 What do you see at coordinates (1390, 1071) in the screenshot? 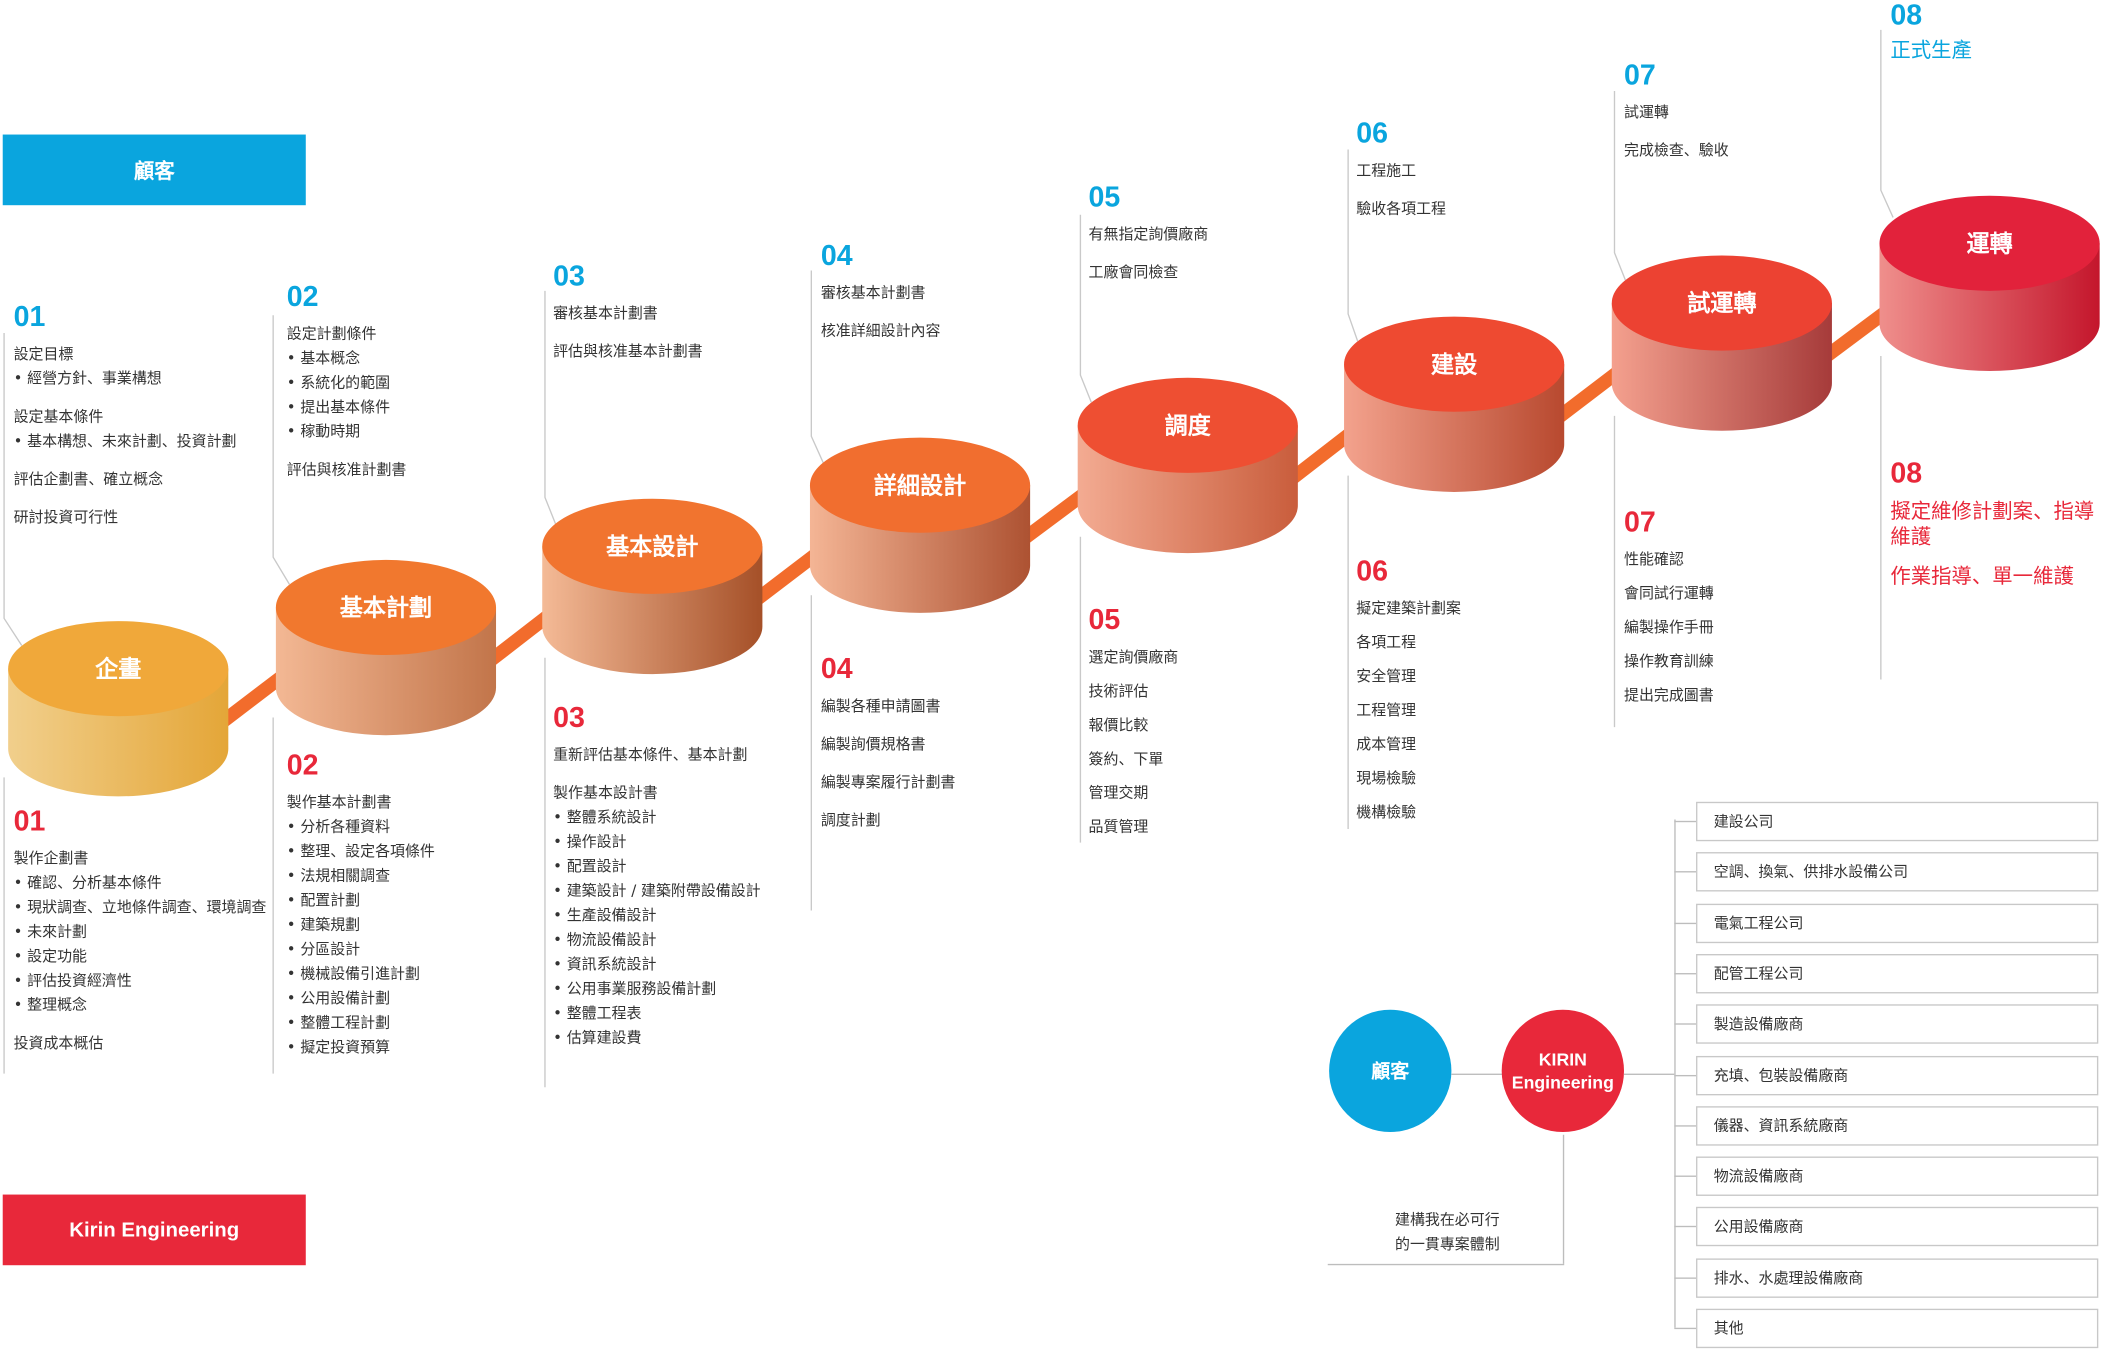
I see `customer-circle: 顧客` at bounding box center [1390, 1071].